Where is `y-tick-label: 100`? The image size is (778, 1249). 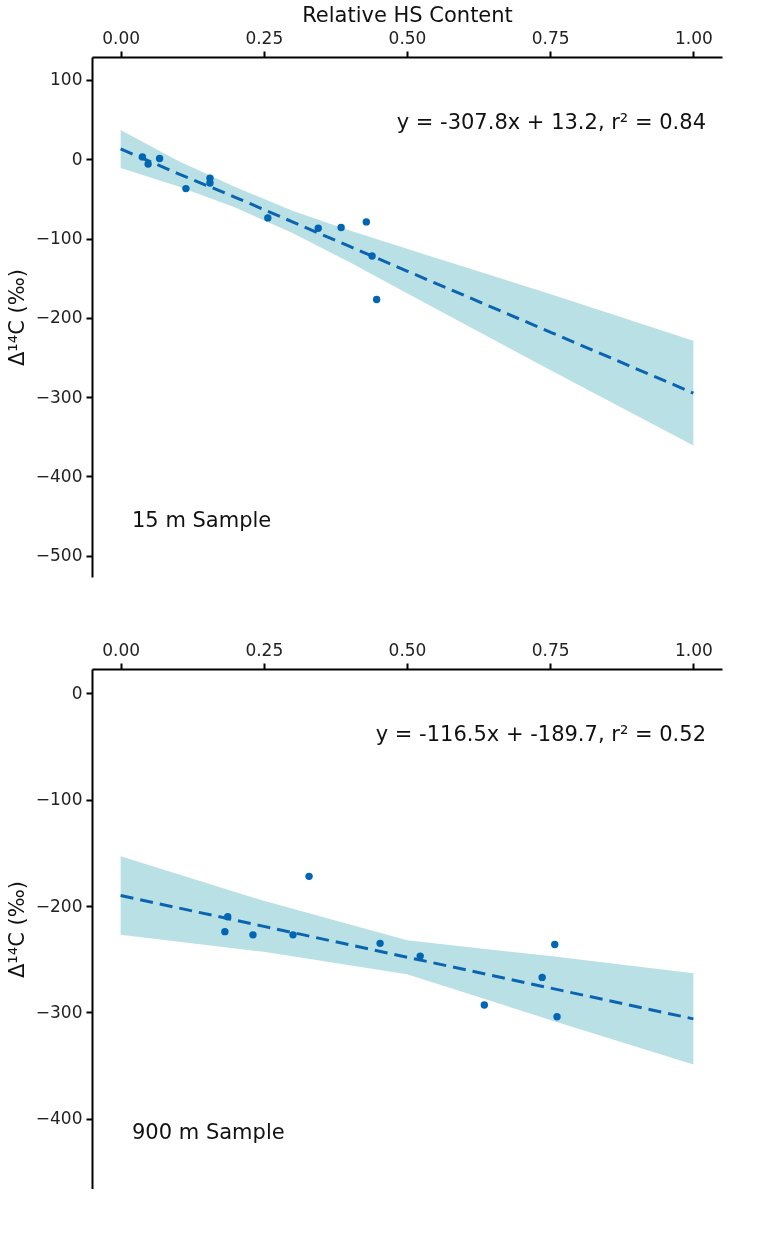 y-tick-label: 100 is located at coordinates (66, 79).